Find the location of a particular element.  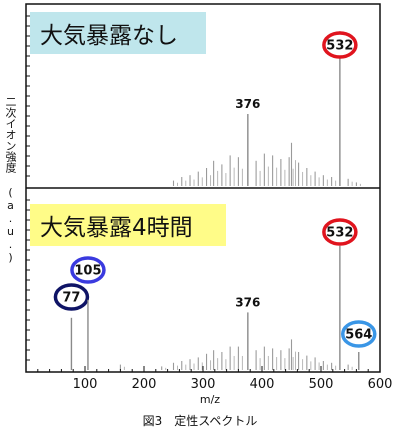

x-tick-label: 600 is located at coordinates (380, 384).